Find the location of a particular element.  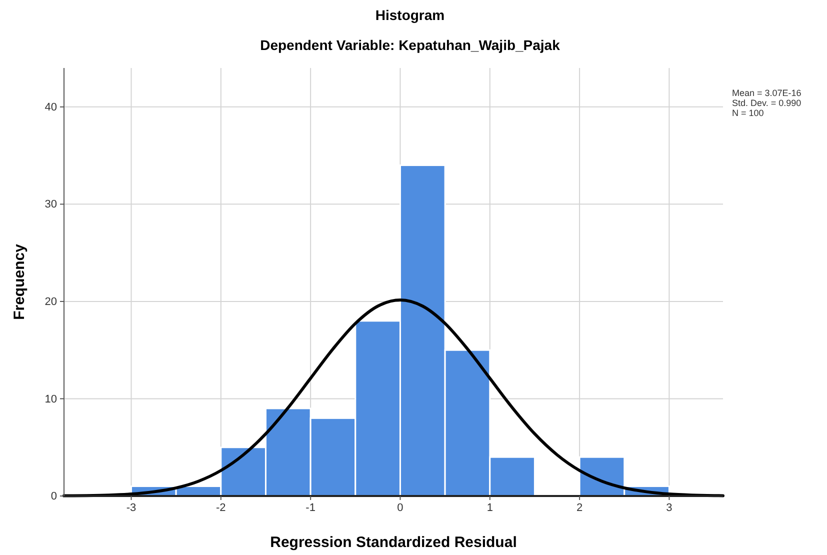

x-tick-label: 0 is located at coordinates (400, 508).